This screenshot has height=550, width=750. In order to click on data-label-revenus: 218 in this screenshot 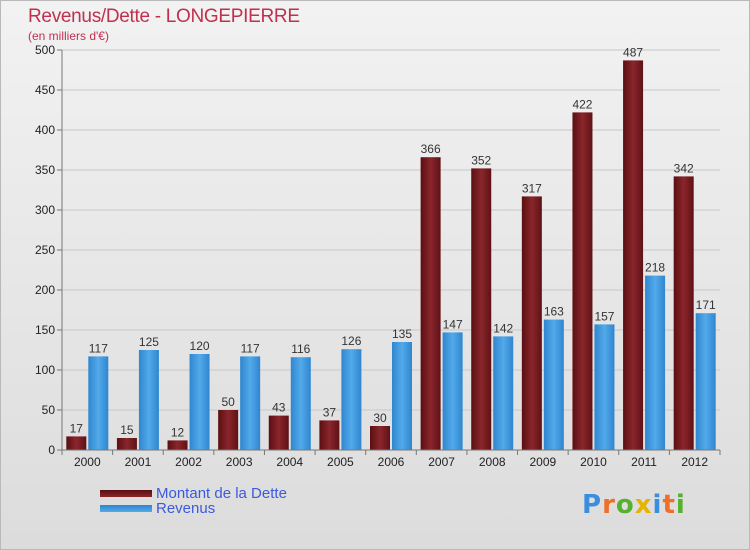, I will do `click(655, 268)`.